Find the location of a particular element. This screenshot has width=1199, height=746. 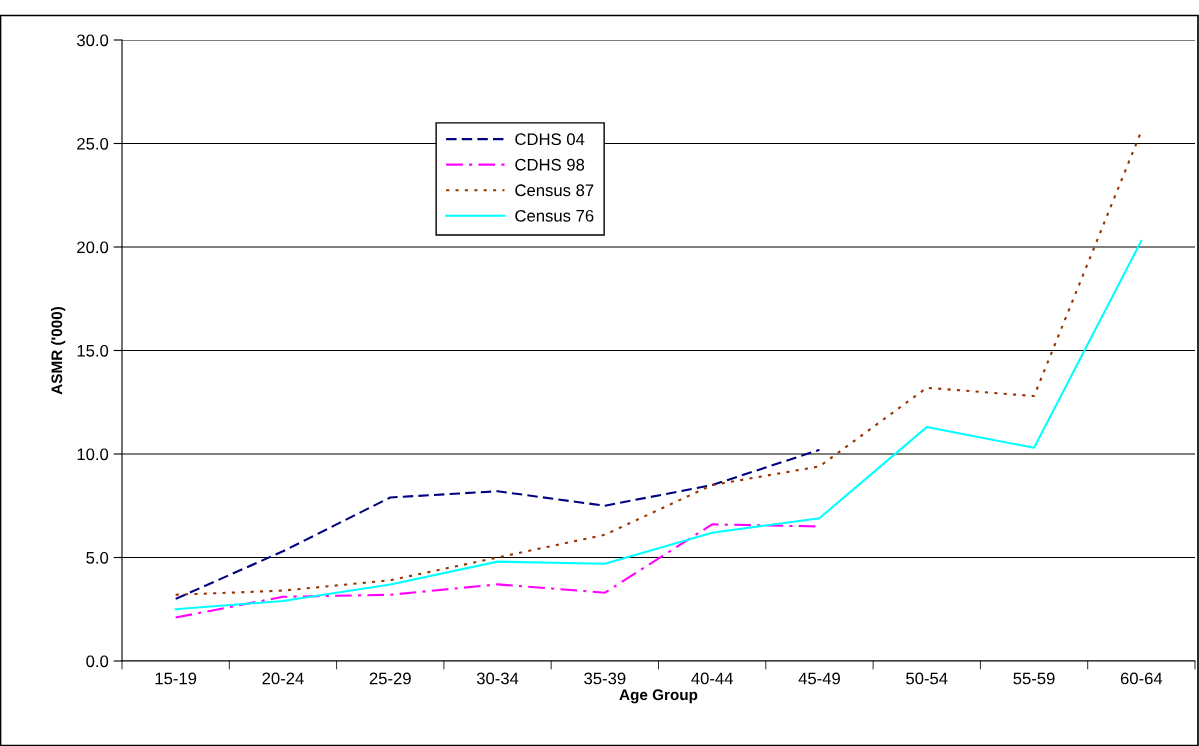

y-tick-label: 25.0 is located at coordinates (93, 143).